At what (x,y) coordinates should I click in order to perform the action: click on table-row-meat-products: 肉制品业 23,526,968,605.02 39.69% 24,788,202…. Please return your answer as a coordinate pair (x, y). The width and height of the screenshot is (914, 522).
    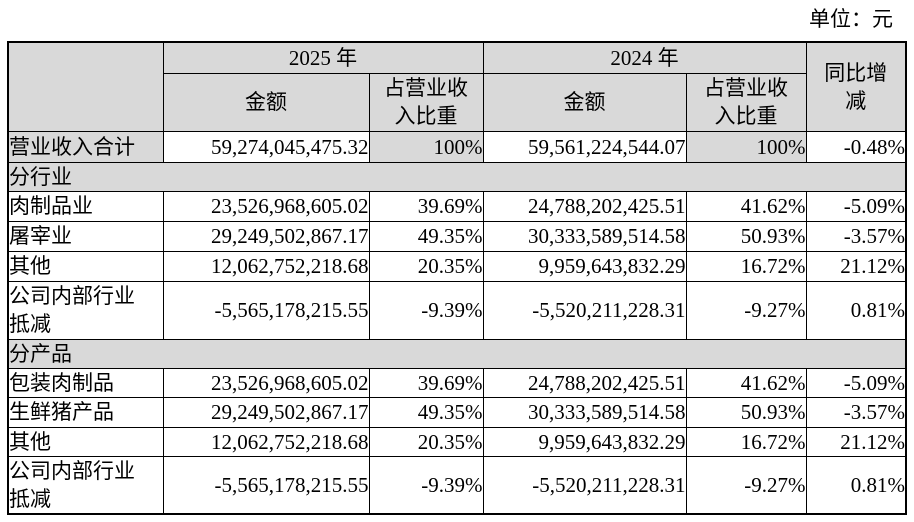
    Looking at the image, I should click on (457, 206).